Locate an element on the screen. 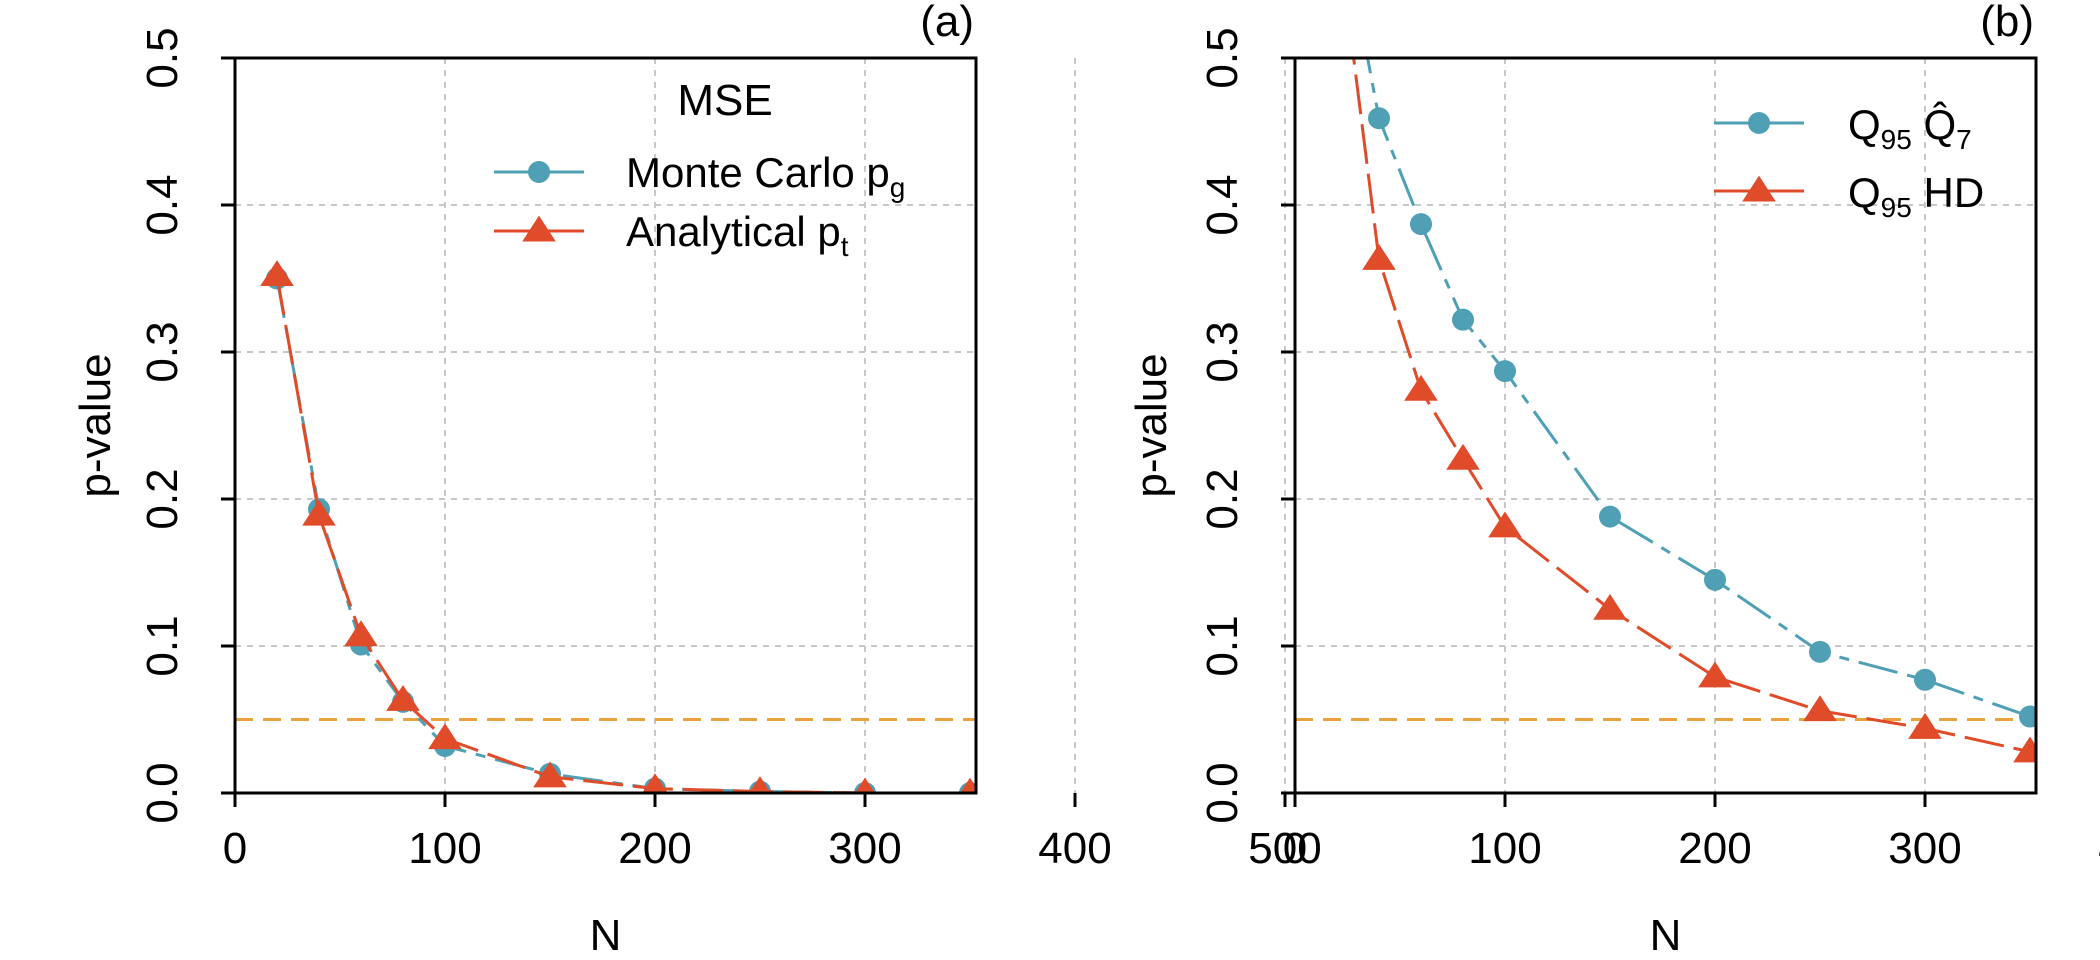 This screenshot has width=2100, height=960. legend-label: Q95 HD is located at coordinates (1916, 196).